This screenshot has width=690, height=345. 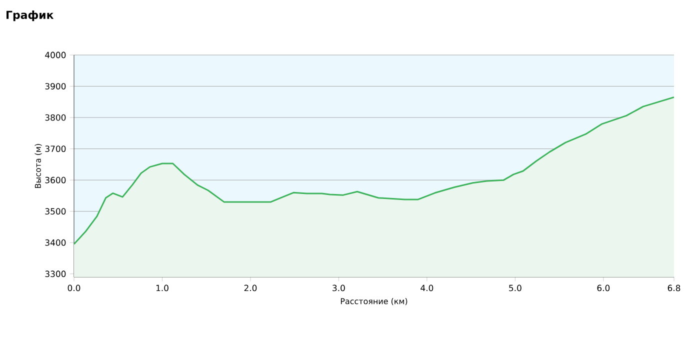 I want to click on x-tick-label: 4.0, so click(x=427, y=288).